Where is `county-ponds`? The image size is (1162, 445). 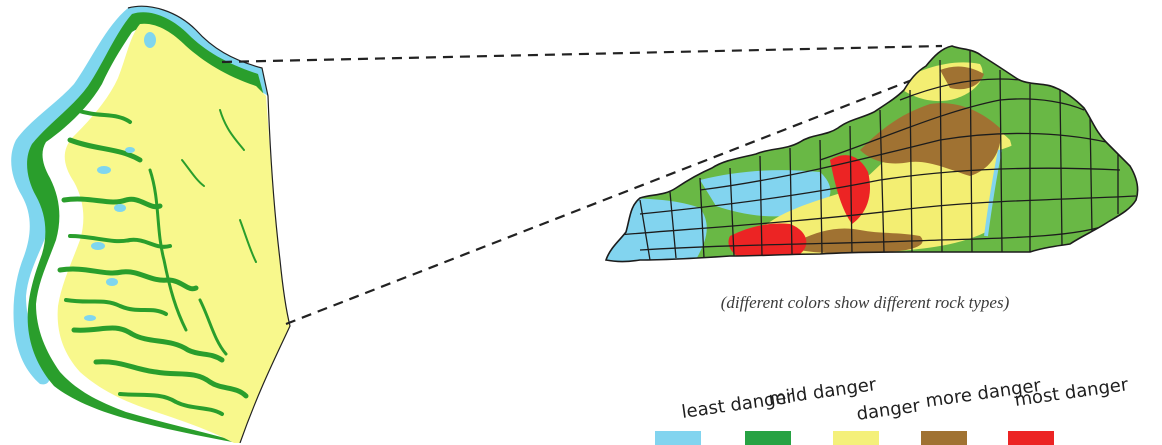
county-ponds is located at coordinates (120, 176).